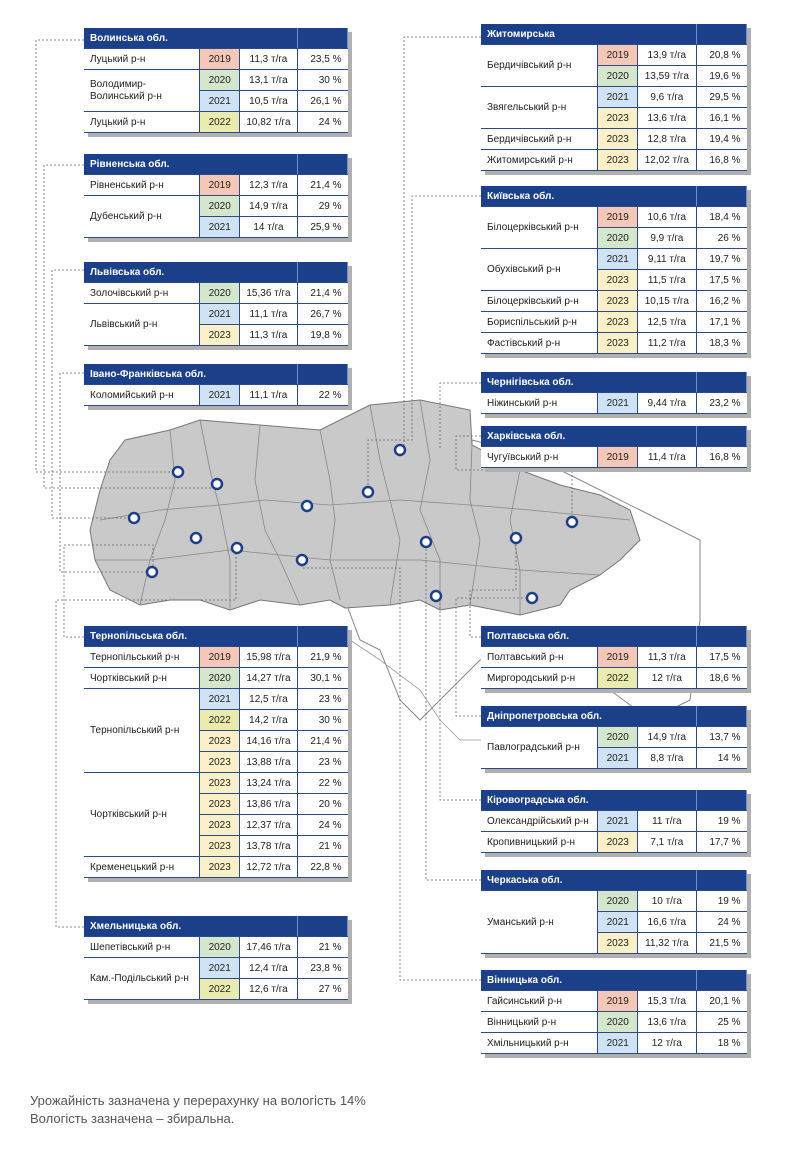 The image size is (800, 1151). What do you see at coordinates (540, 227) in the screenshot?
I see `rayon-name: Білоцерківський р-н` at bounding box center [540, 227].